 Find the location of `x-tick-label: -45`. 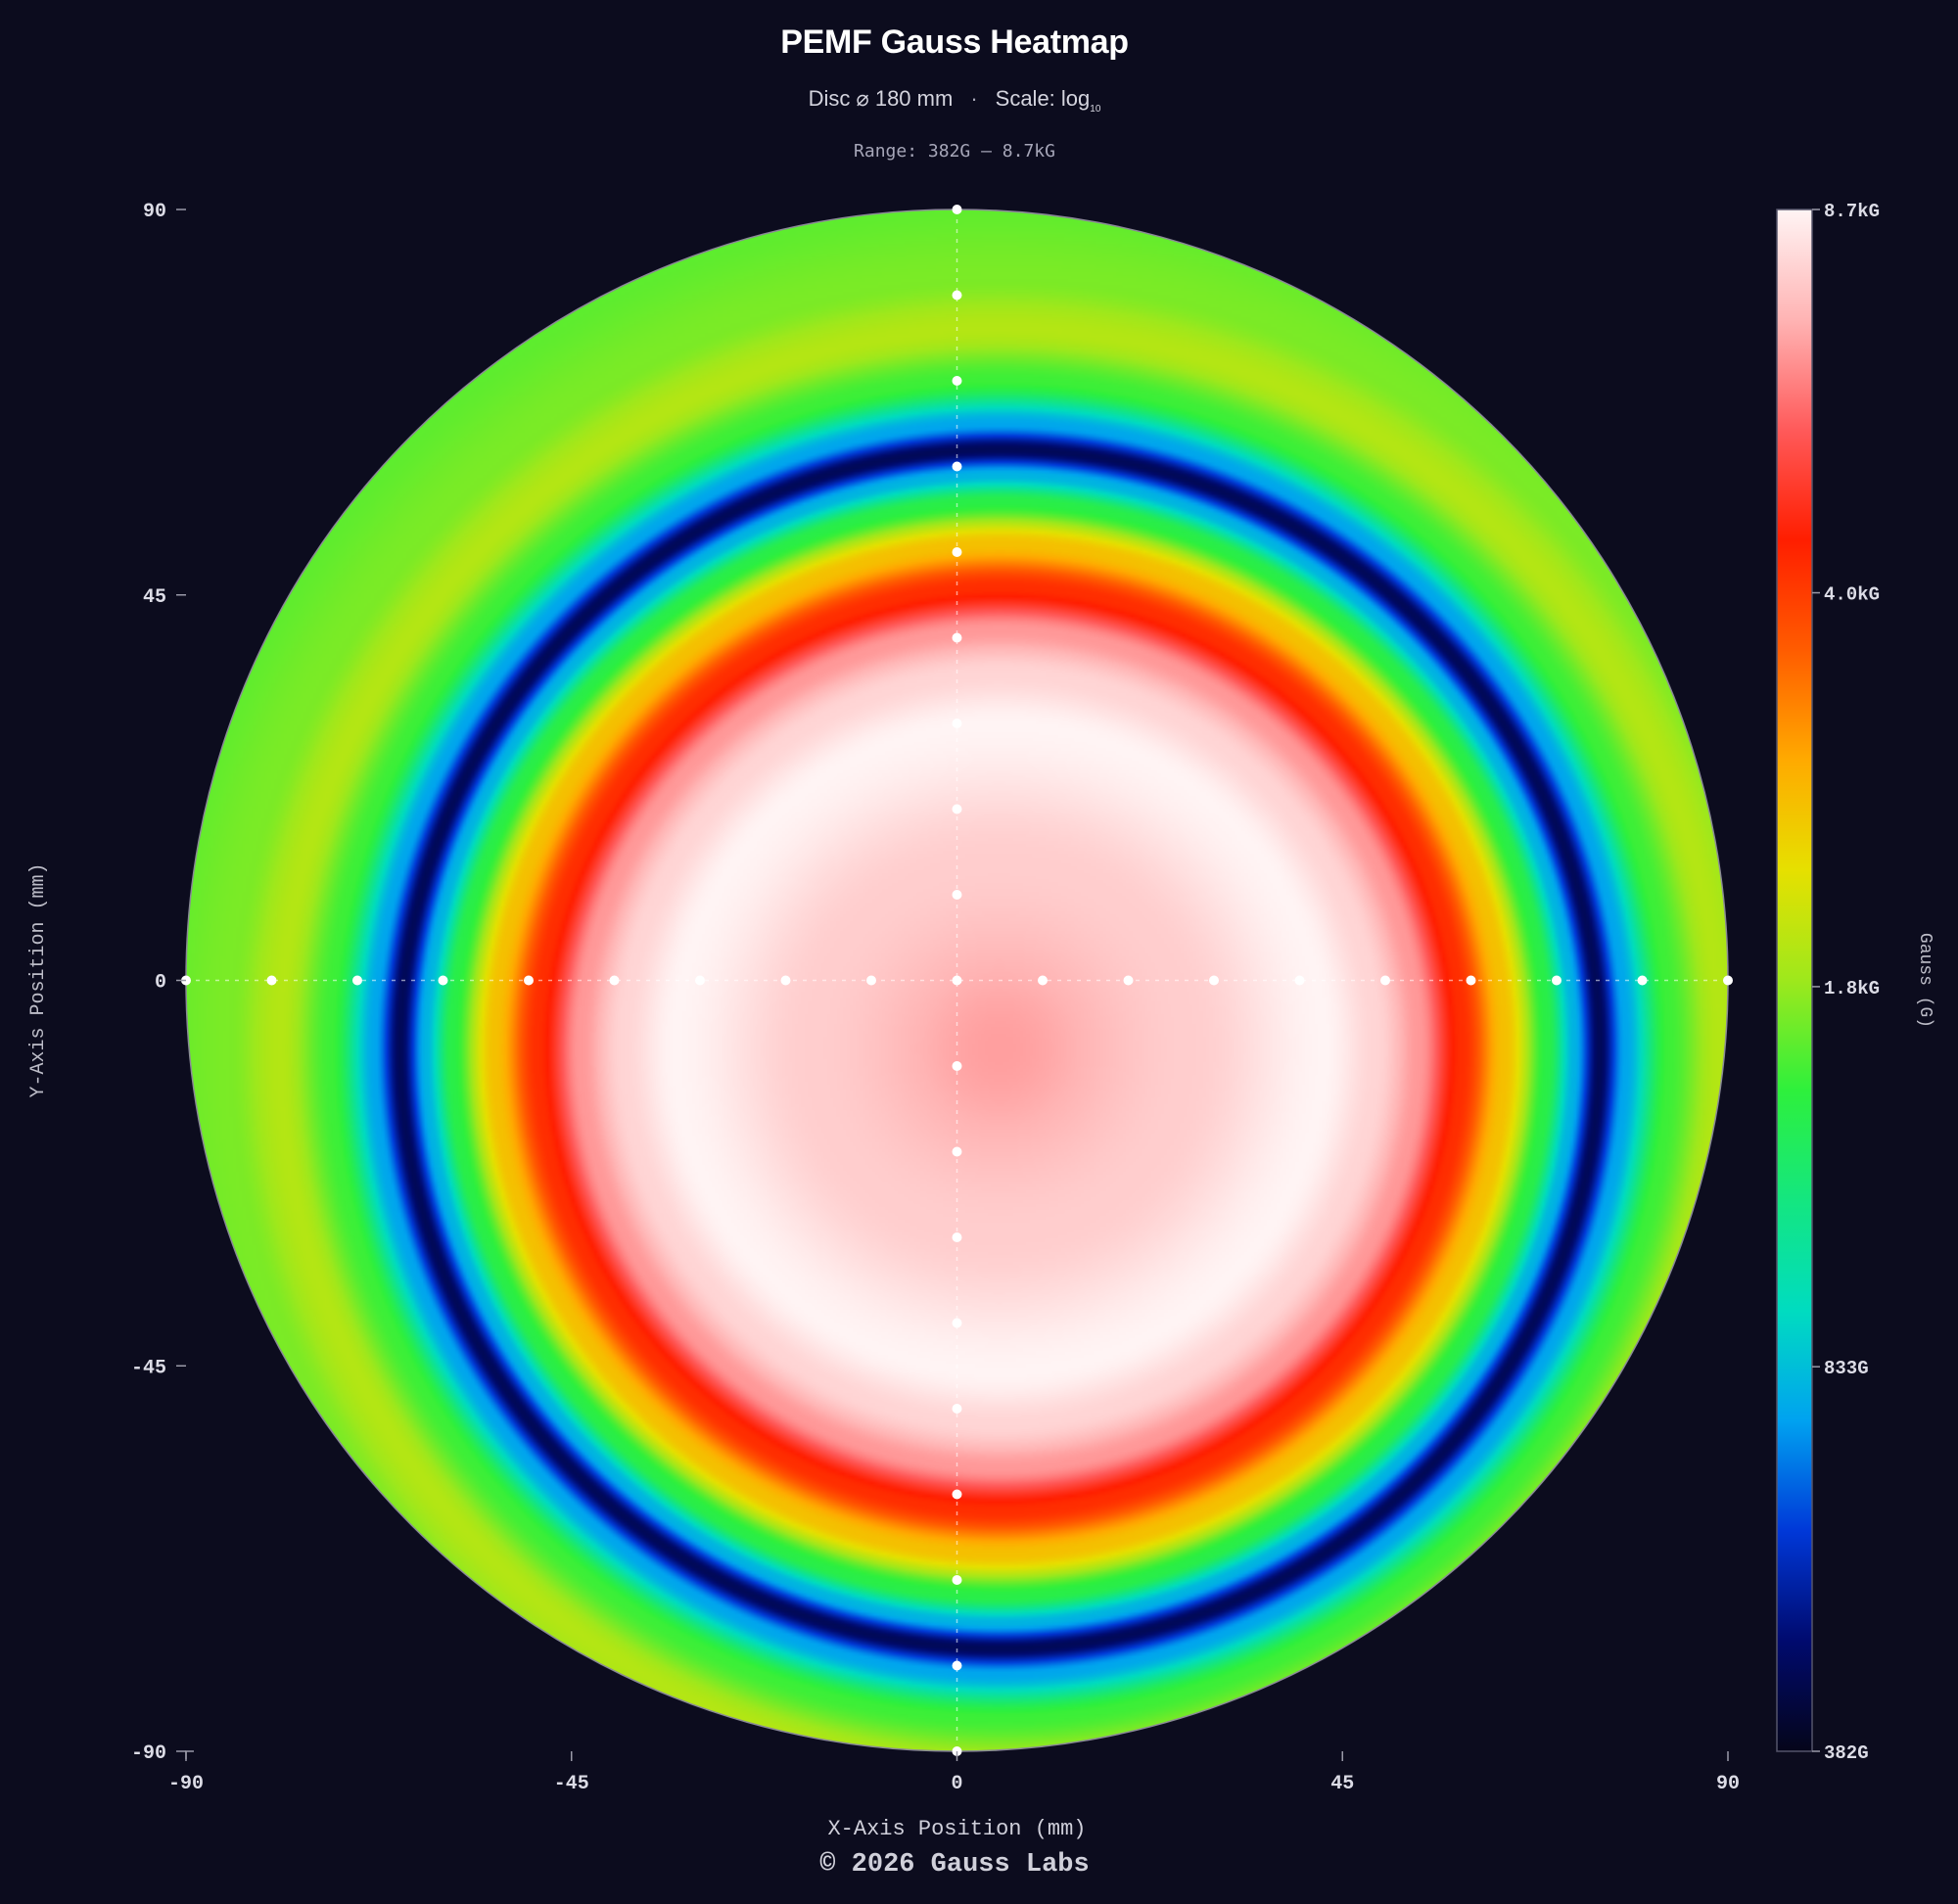

x-tick-label: -45 is located at coordinates (571, 1784).